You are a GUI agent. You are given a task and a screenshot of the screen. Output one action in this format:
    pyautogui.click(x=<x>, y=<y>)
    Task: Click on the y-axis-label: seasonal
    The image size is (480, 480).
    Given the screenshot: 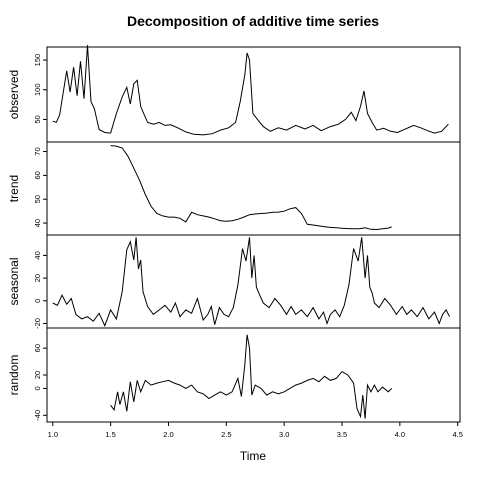 What is the action you would take?
    pyautogui.click(x=14, y=281)
    